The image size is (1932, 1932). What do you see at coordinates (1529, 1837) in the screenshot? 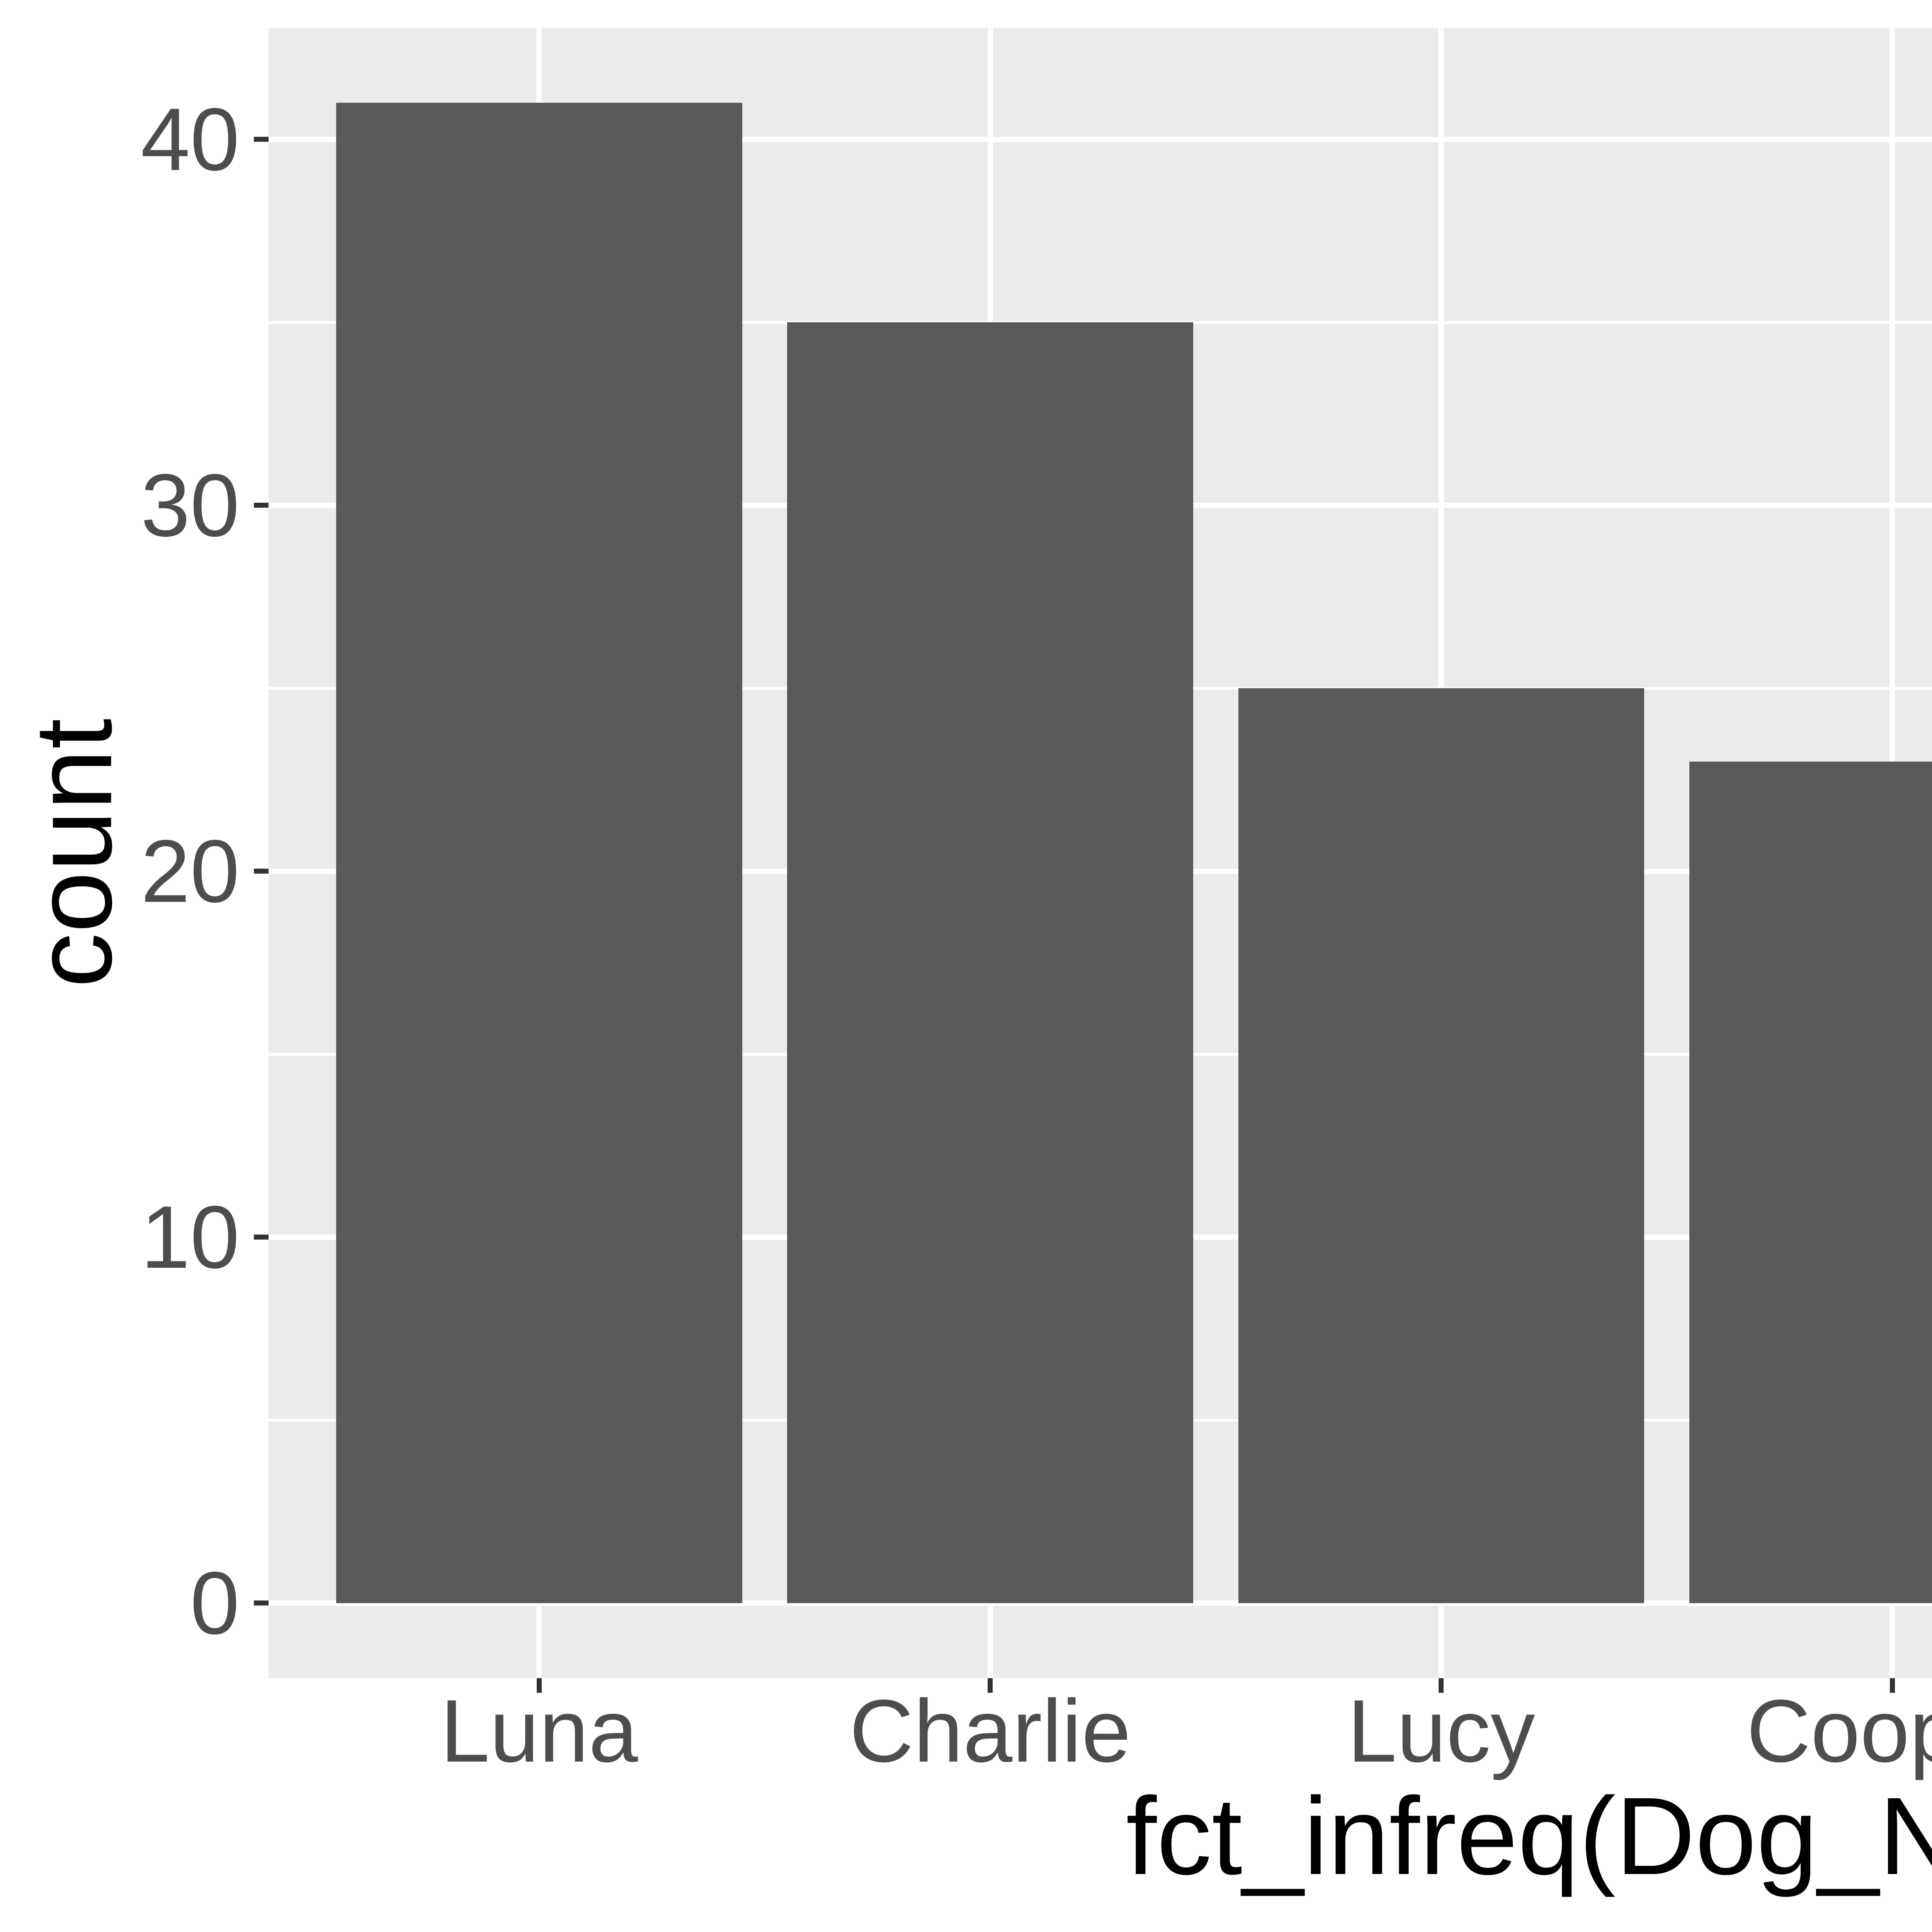
I see `x-axis-title: fct_infreq(Dog_Name)` at bounding box center [1529, 1837].